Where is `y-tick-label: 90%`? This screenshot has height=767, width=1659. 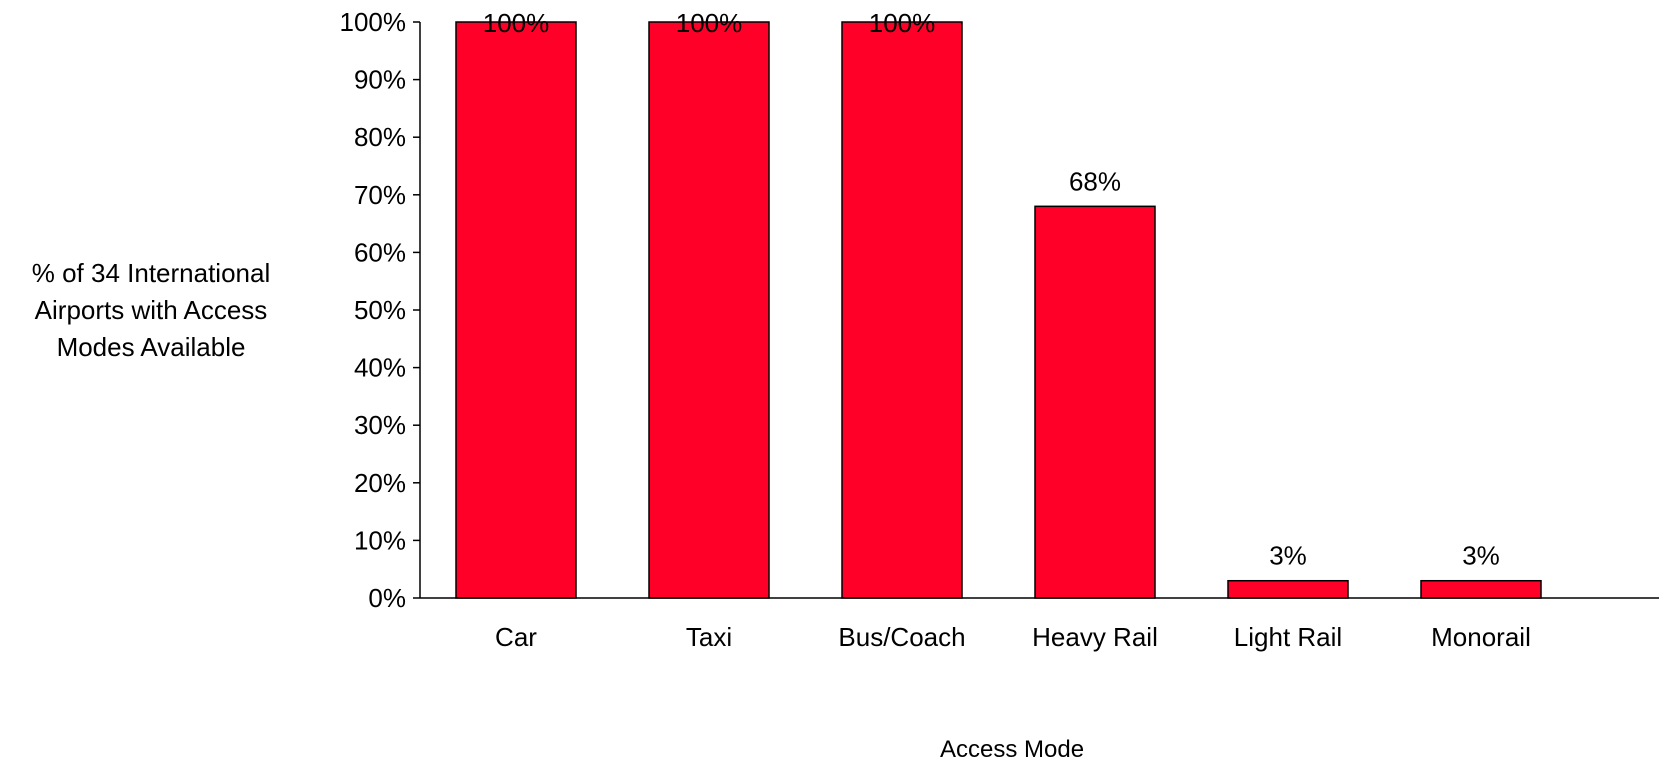 y-tick-label: 90% is located at coordinates (380, 80).